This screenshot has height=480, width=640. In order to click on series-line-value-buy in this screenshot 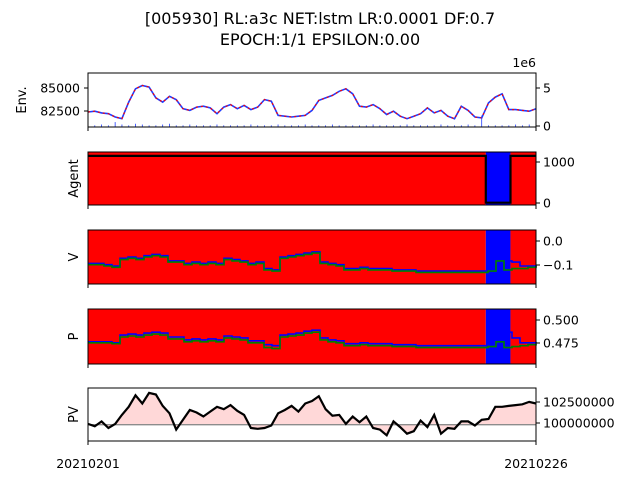, I will do `click(312, 261)`.